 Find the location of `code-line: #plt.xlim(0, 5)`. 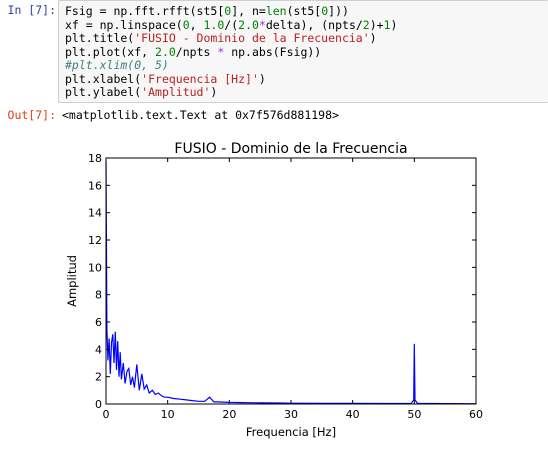

code-line: #plt.xlim(0, 5) is located at coordinates (306, 65).